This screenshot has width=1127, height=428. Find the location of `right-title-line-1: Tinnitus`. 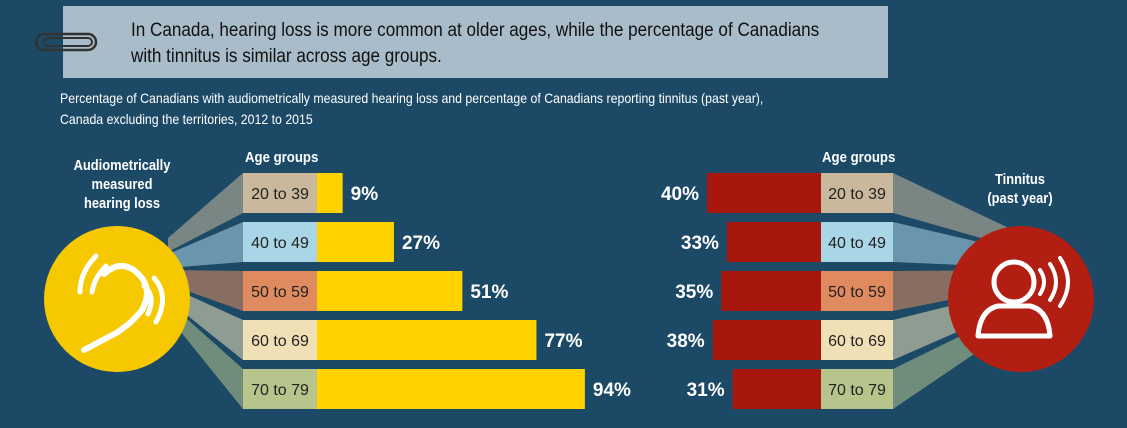

right-title-line-1: Tinnitus is located at coordinates (1020, 179).